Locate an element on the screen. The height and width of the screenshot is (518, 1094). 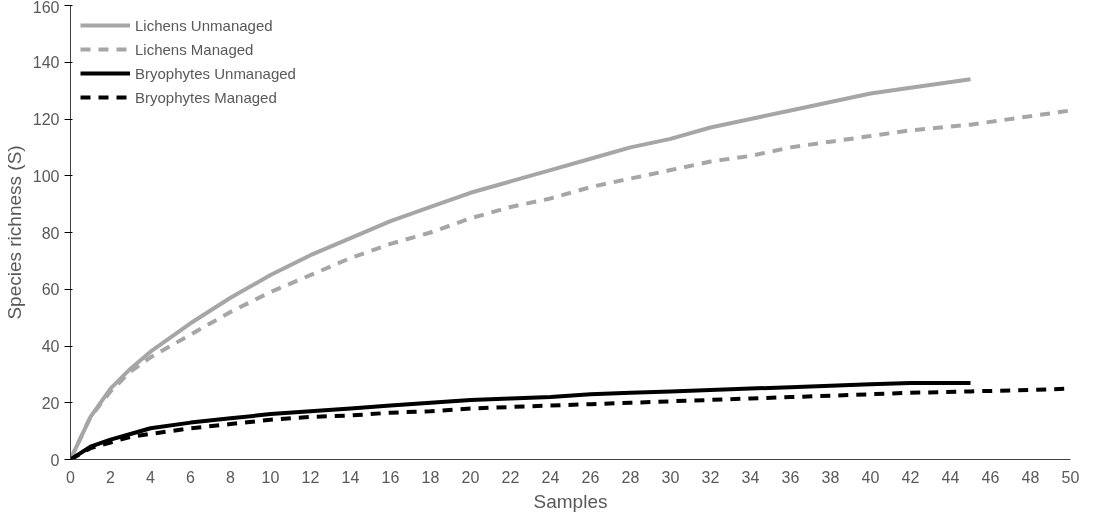
x-tick-label: 2 is located at coordinates (111, 477).